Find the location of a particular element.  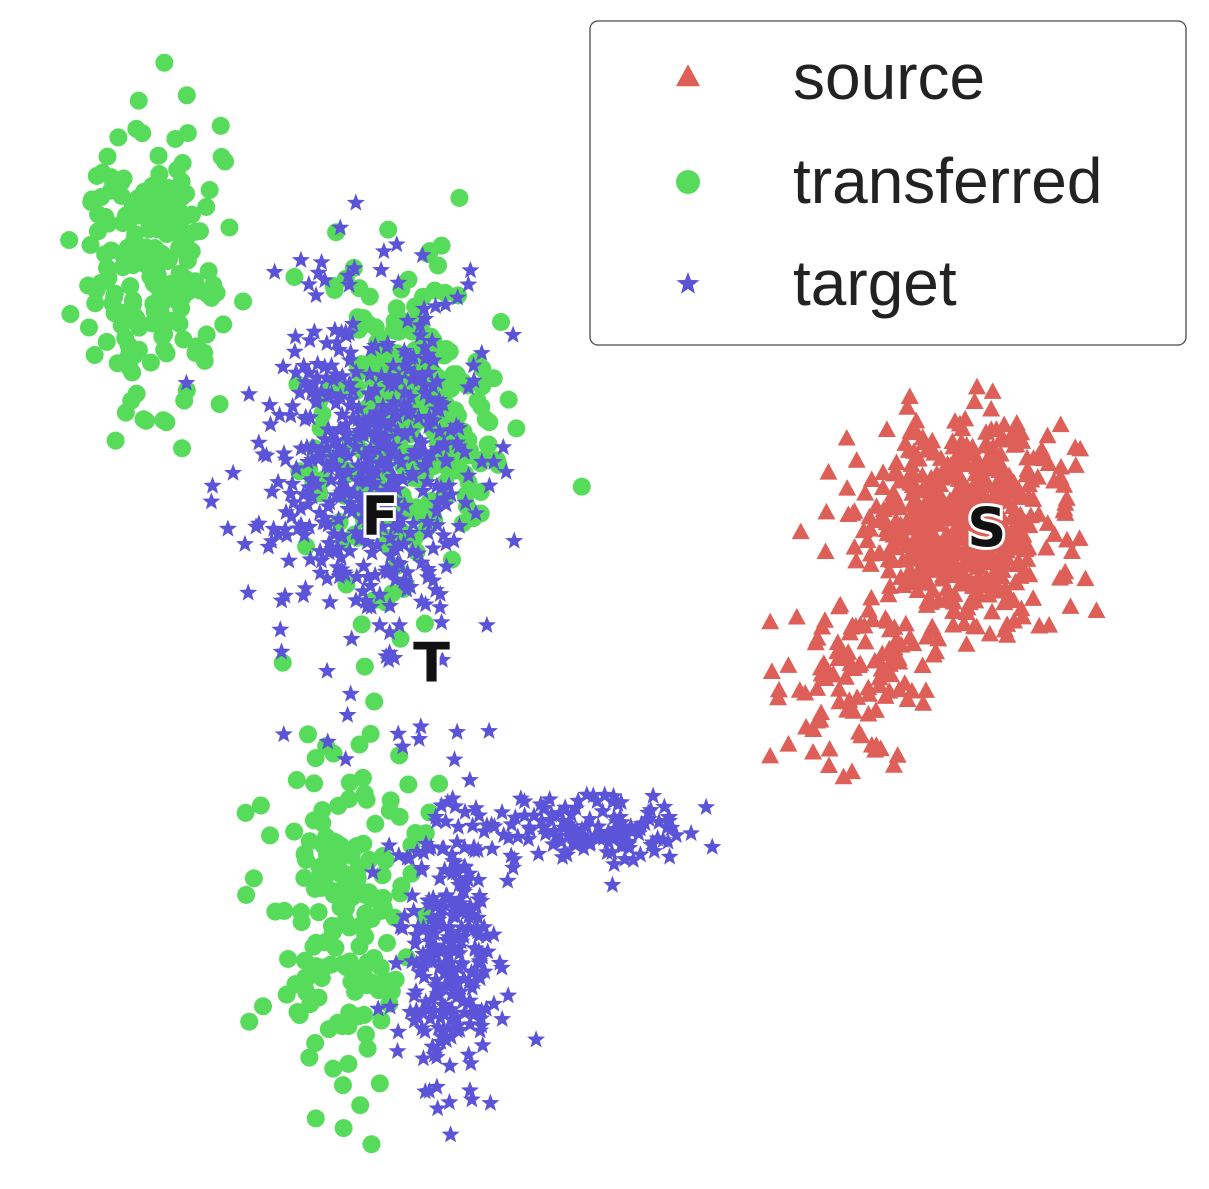

series-source is located at coordinates (933, 581).